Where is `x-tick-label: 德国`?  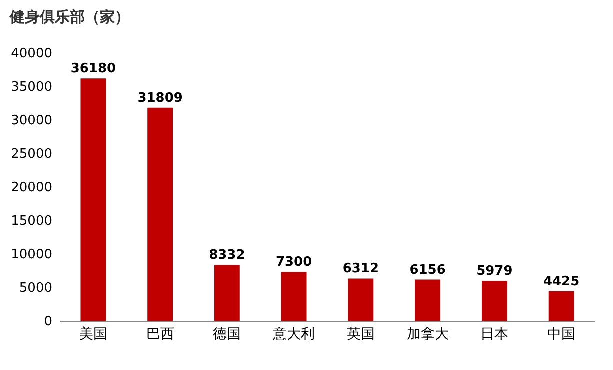
x-tick-label: 德国 is located at coordinates (227, 334).